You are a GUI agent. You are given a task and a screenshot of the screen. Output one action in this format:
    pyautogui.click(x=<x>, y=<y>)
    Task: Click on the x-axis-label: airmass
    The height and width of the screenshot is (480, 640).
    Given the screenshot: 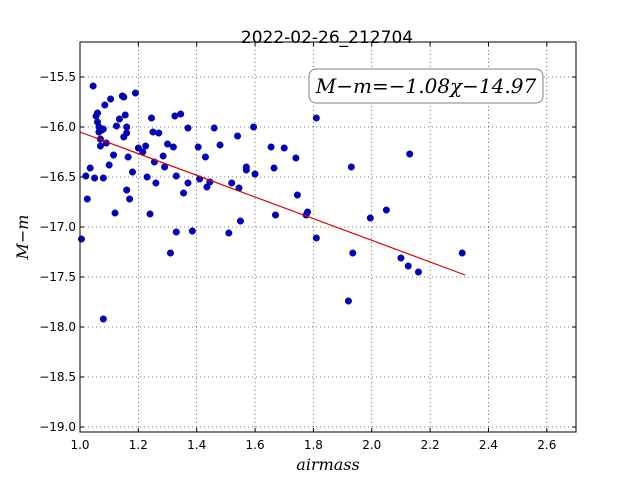 What is the action you would take?
    pyautogui.click(x=327, y=464)
    